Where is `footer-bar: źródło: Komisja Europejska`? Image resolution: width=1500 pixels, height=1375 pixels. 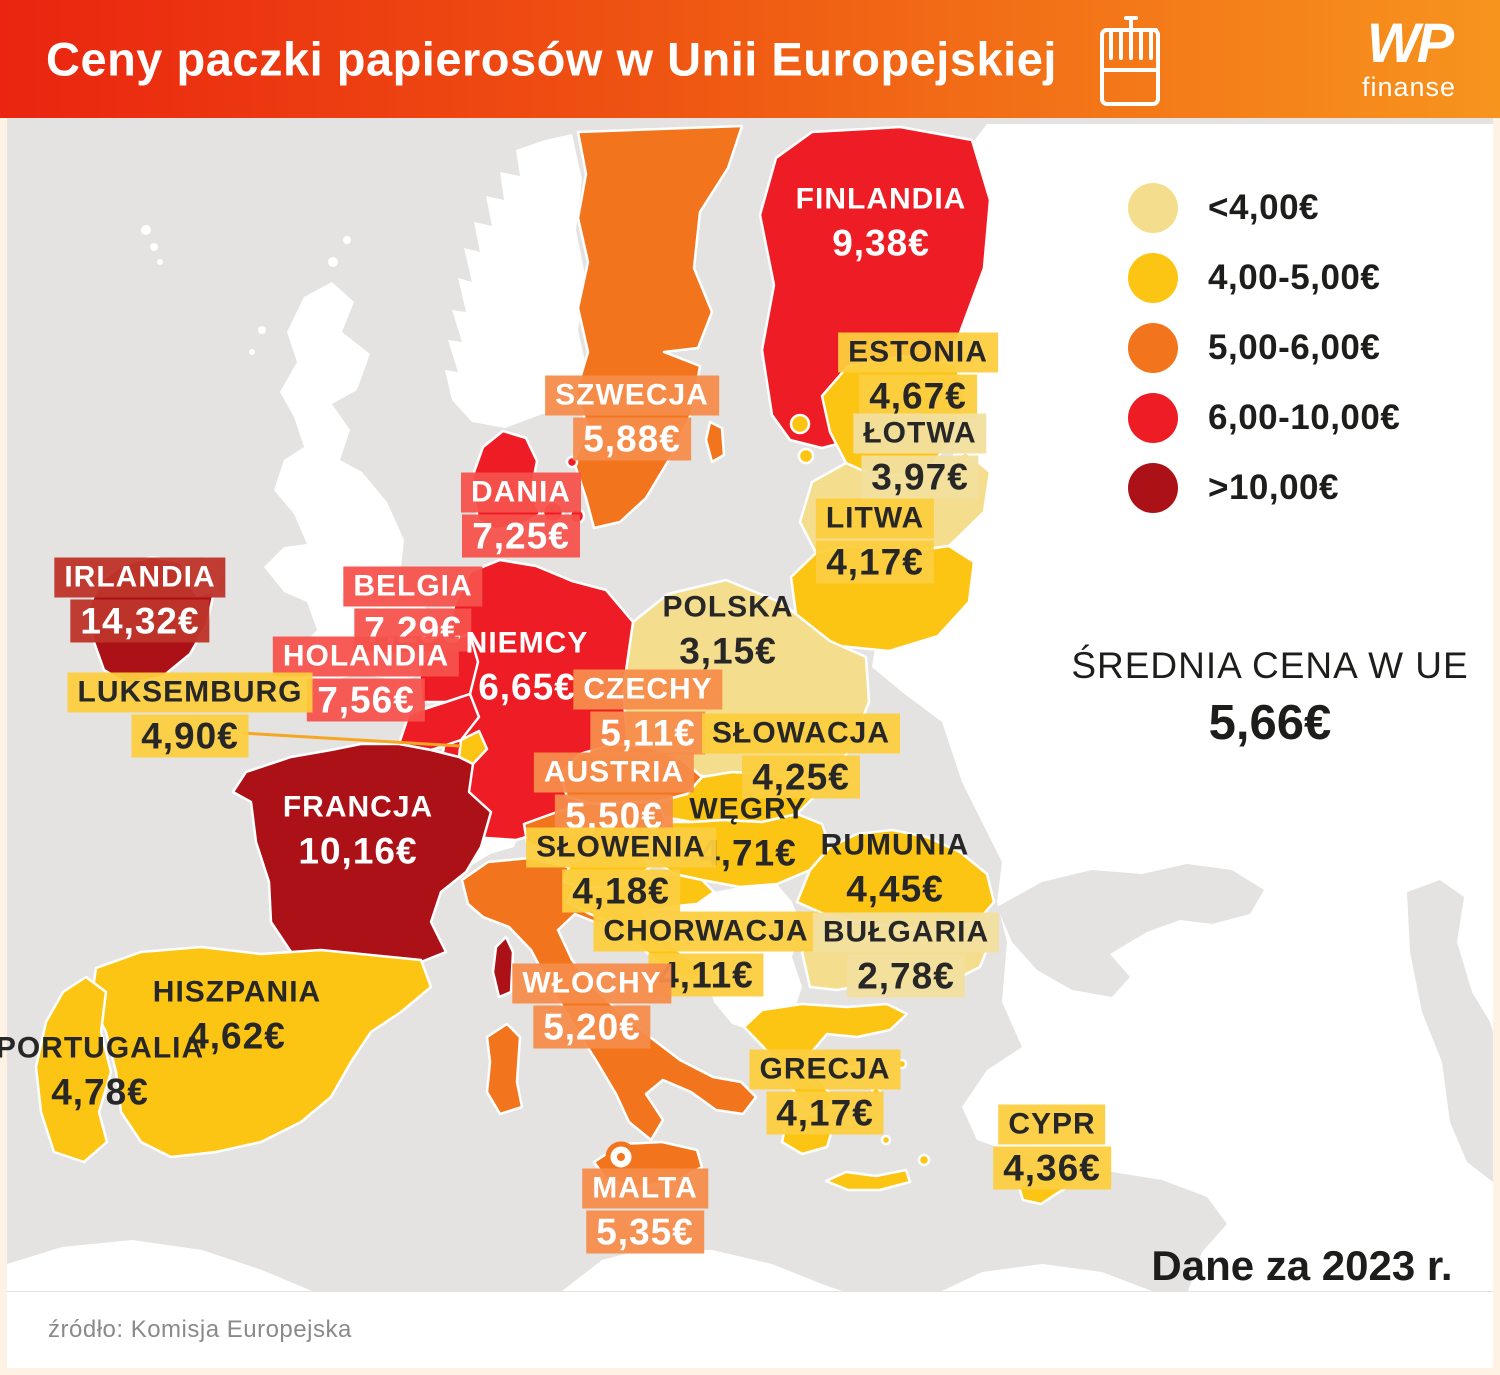
footer-bar: źródło: Komisja Europejska is located at coordinates (750, 1330).